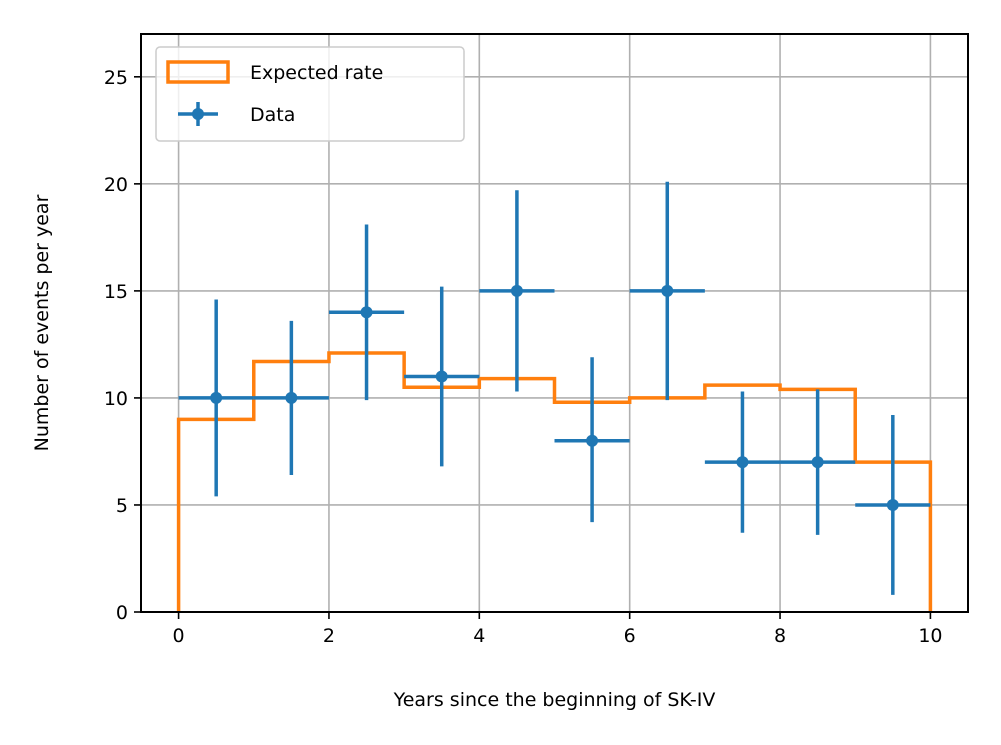 The height and width of the screenshot is (745, 1001). What do you see at coordinates (329, 636) in the screenshot?
I see `x-tick-label: 2` at bounding box center [329, 636].